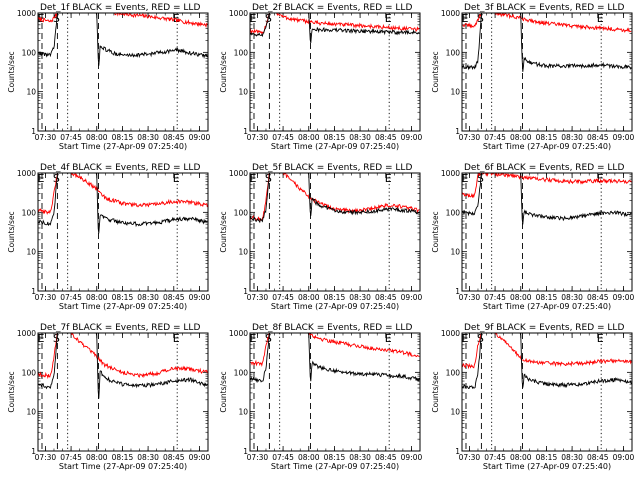 This screenshot has width=640, height=484. I want to click on chart-title: Det_6f BLACK = Events, RED = LLD, so click(544, 168).